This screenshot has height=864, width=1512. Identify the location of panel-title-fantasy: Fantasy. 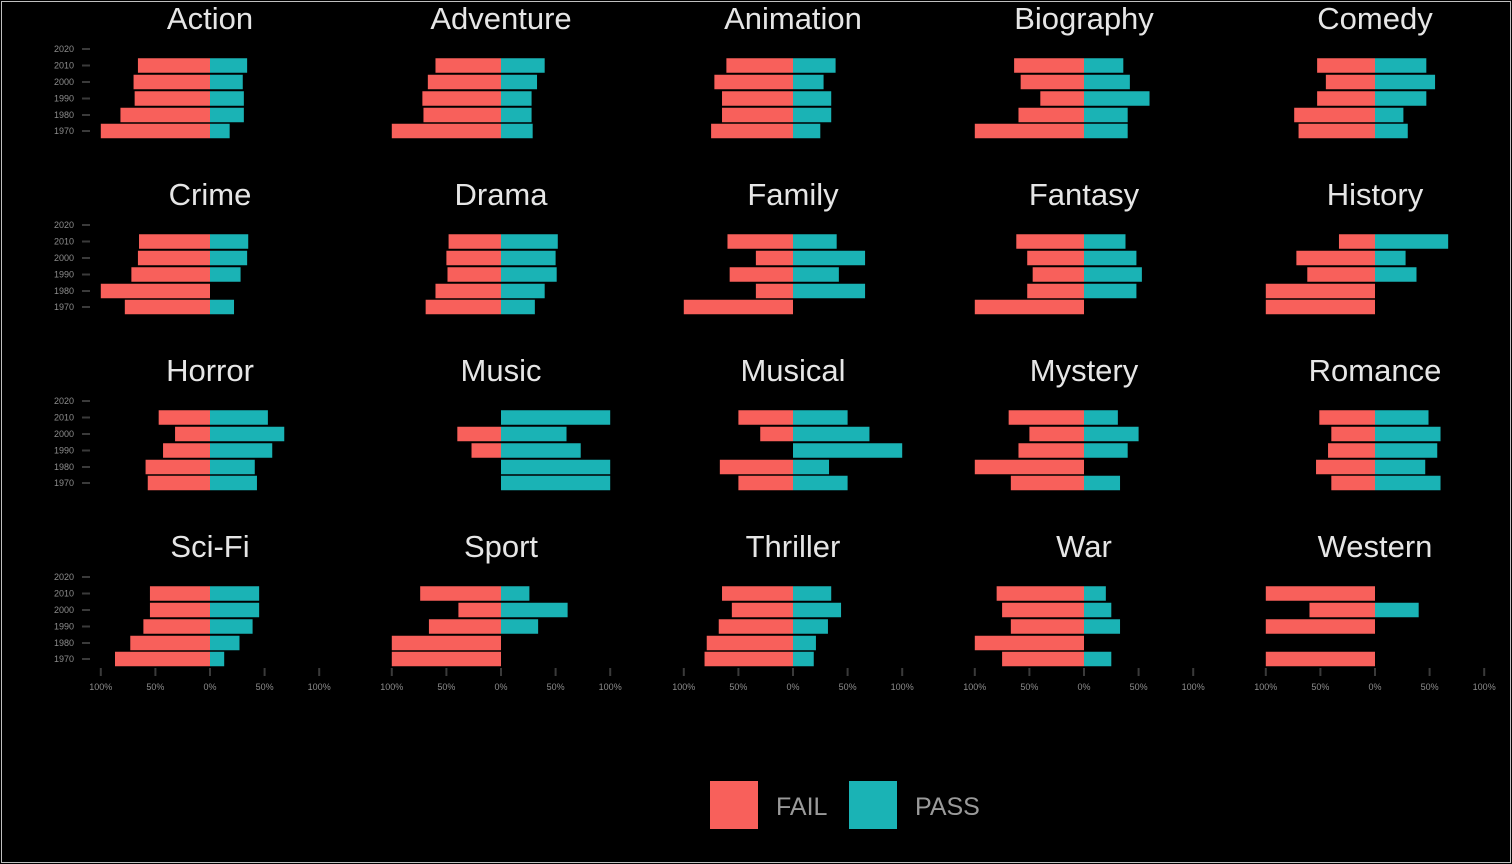
(1084, 194).